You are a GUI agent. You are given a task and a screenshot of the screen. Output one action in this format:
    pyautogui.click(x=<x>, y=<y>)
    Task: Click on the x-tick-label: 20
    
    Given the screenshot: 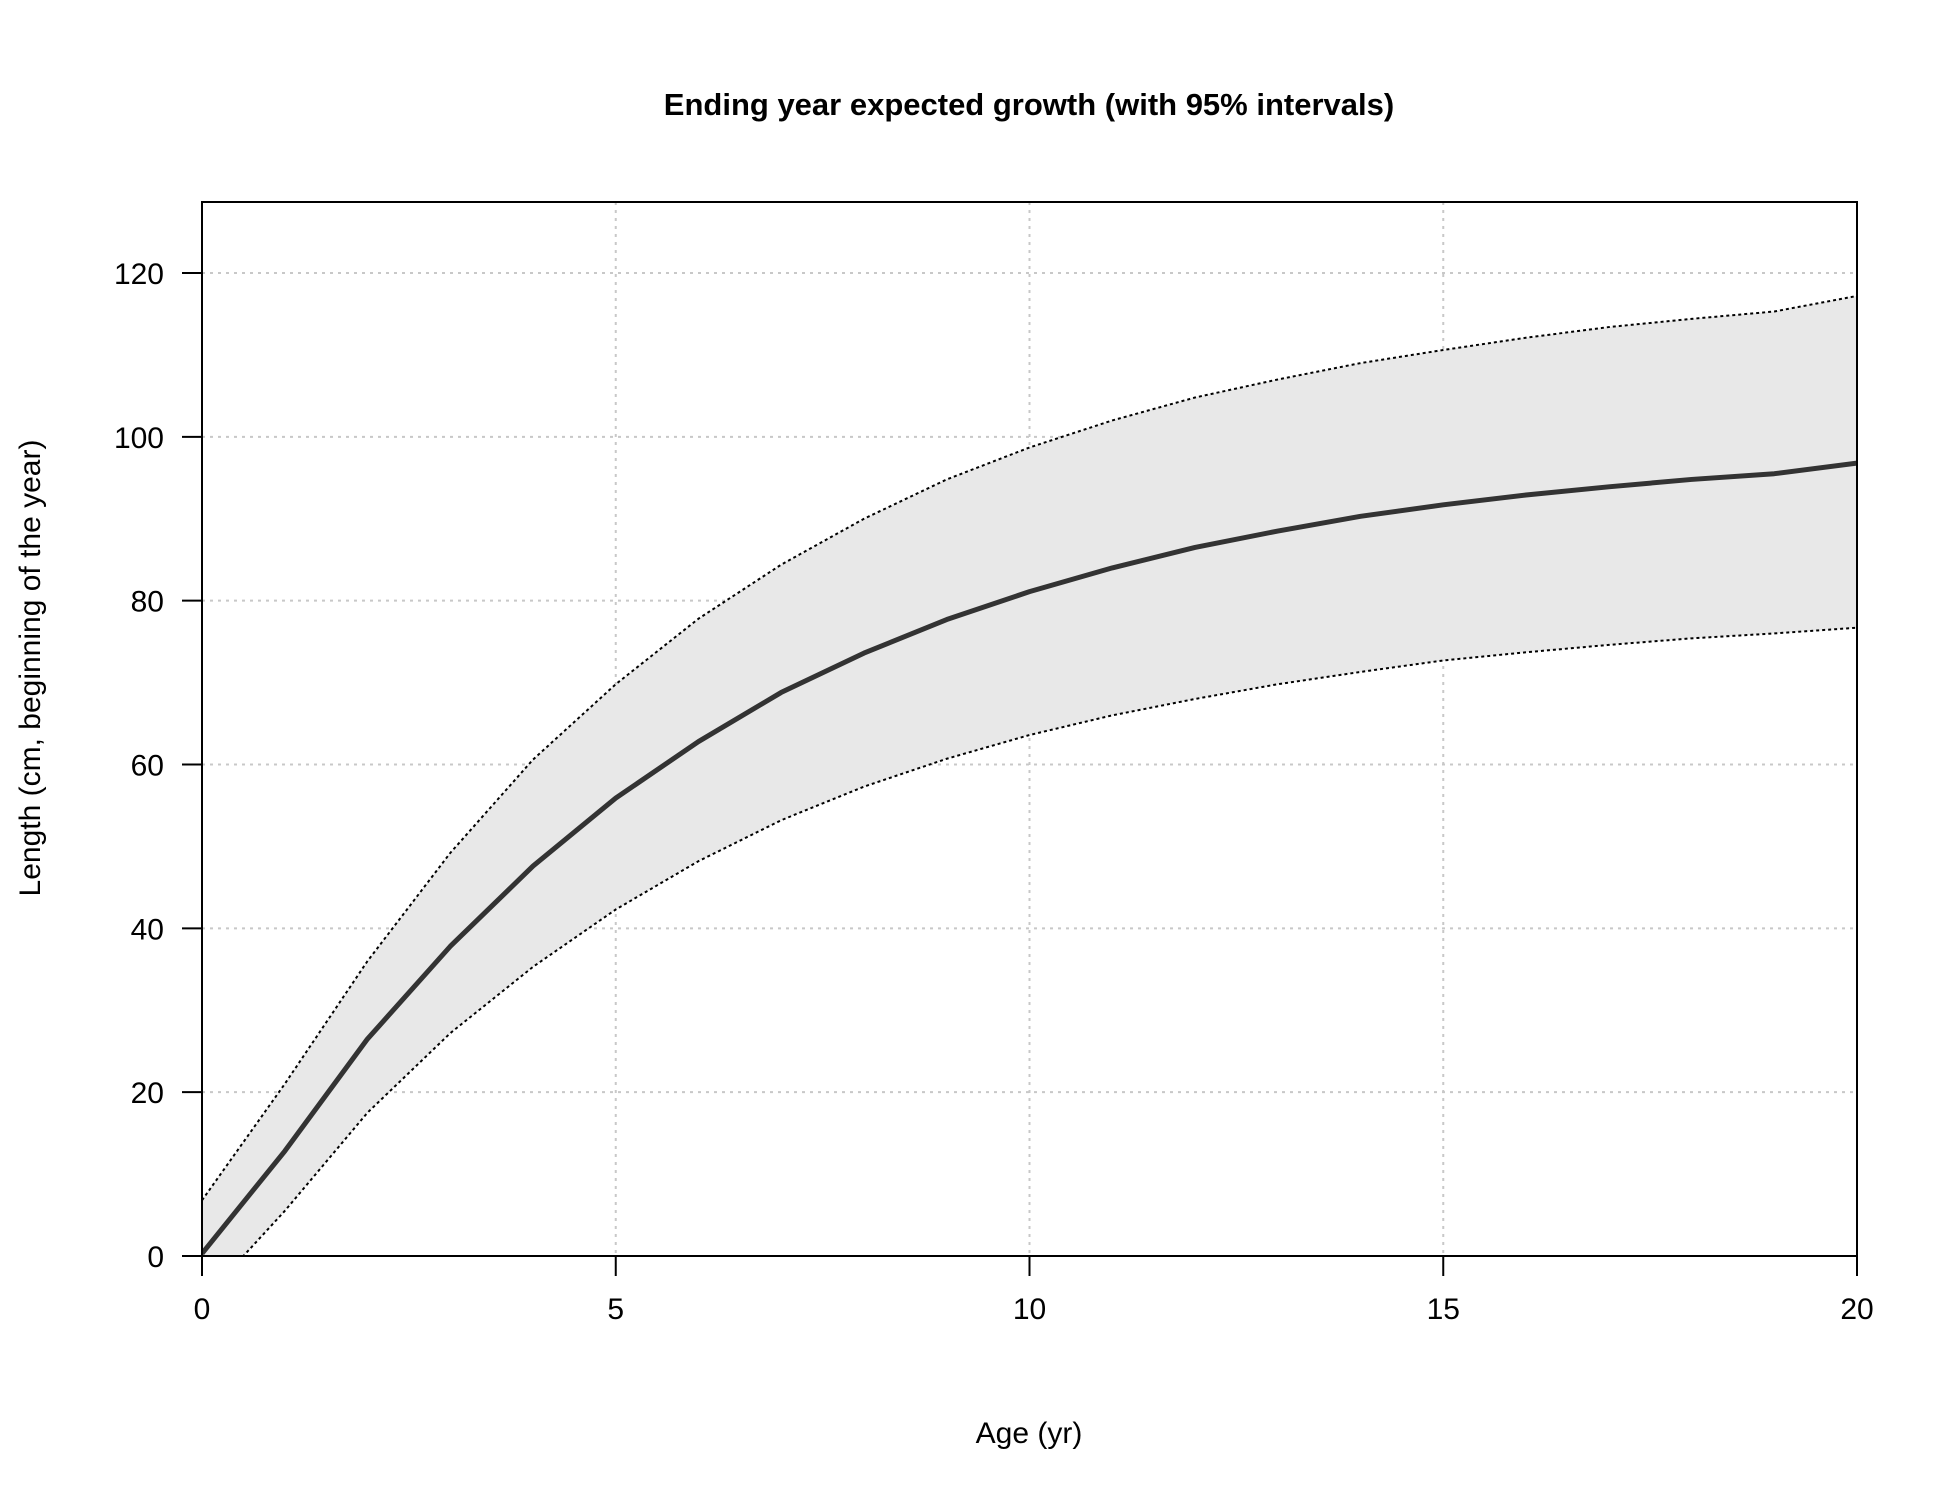 What is the action you would take?
    pyautogui.click(x=1856, y=1309)
    